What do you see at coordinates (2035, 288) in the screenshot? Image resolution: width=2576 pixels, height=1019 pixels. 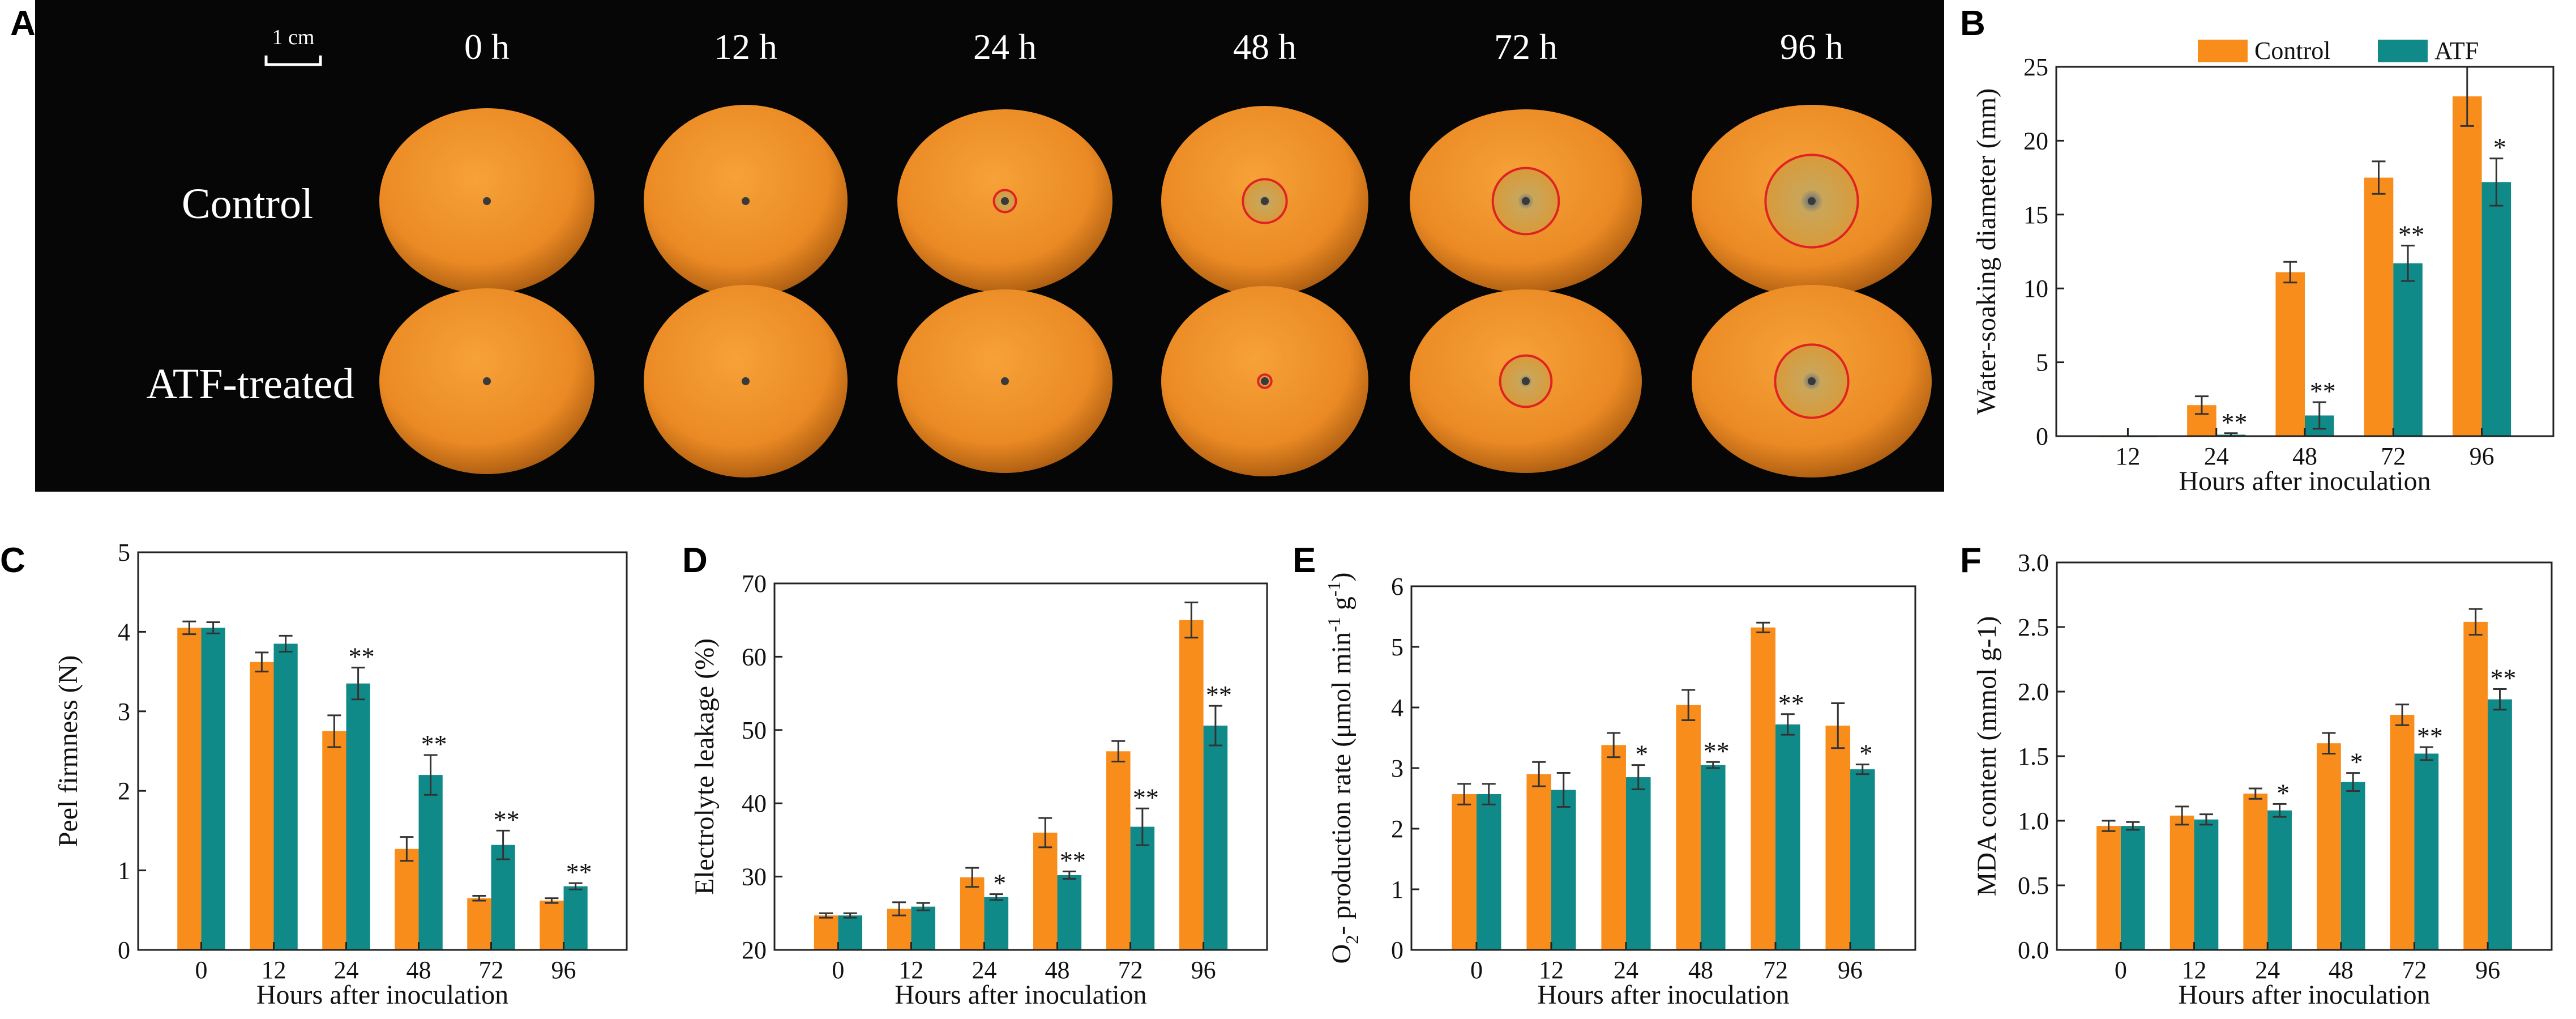 I see `y-tick-label: 10` at bounding box center [2035, 288].